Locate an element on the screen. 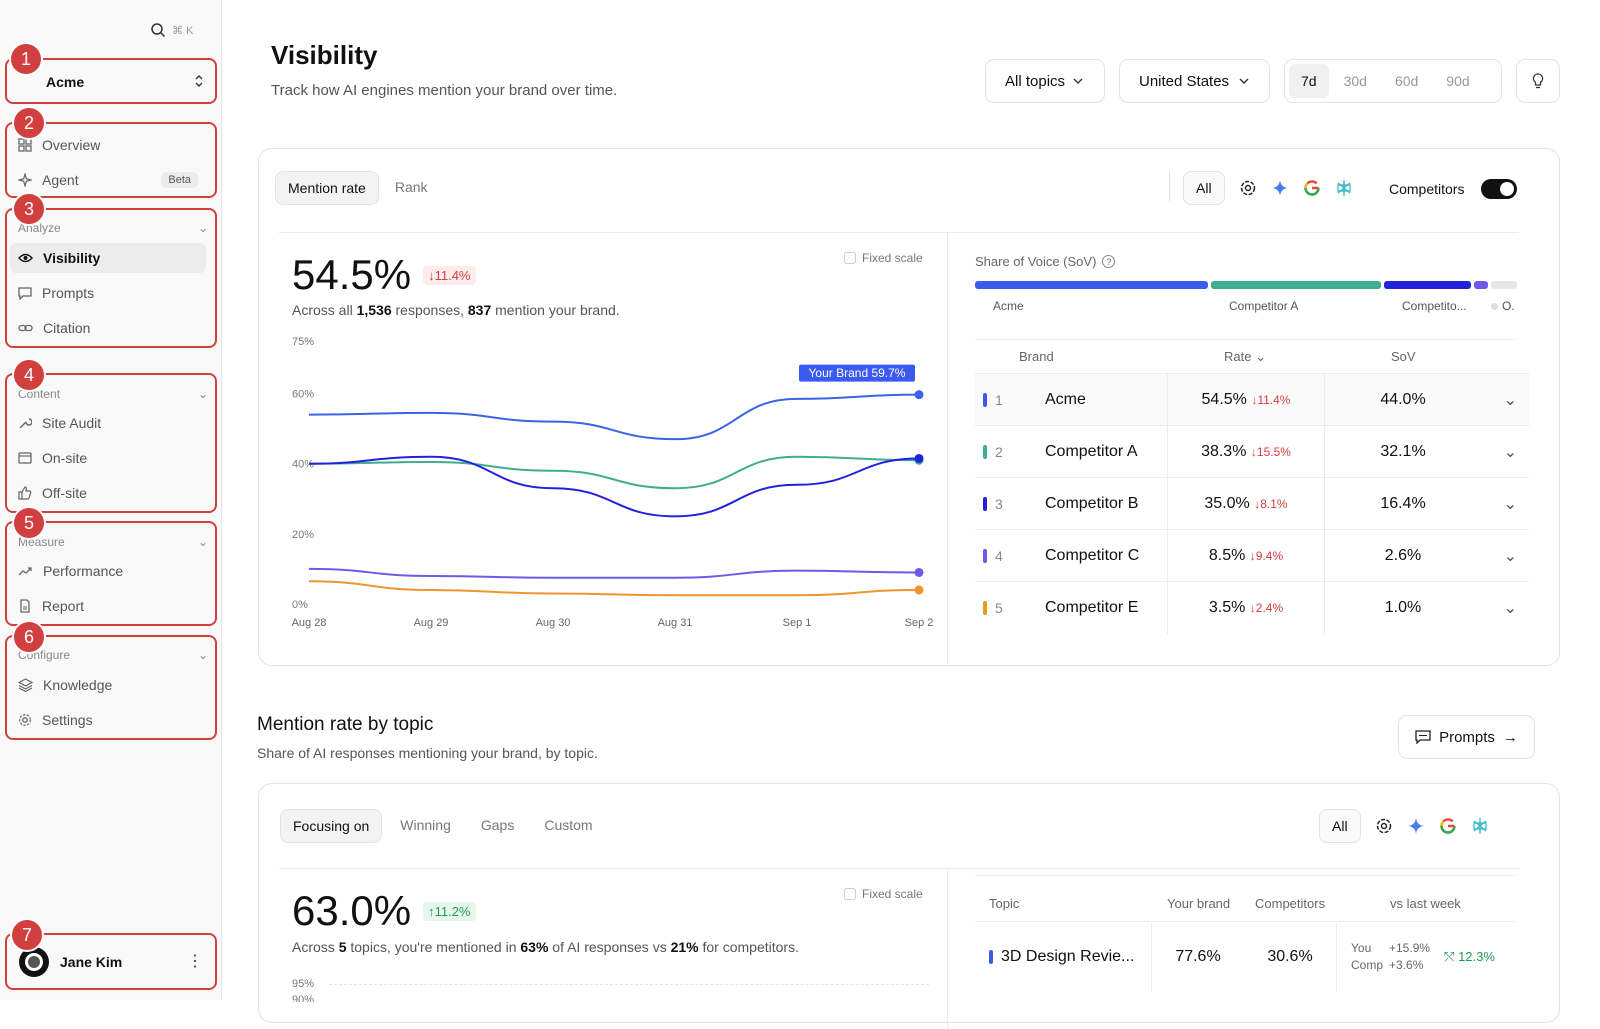  fixed-scale-checkbox: Fixed scale is located at coordinates (883, 258).